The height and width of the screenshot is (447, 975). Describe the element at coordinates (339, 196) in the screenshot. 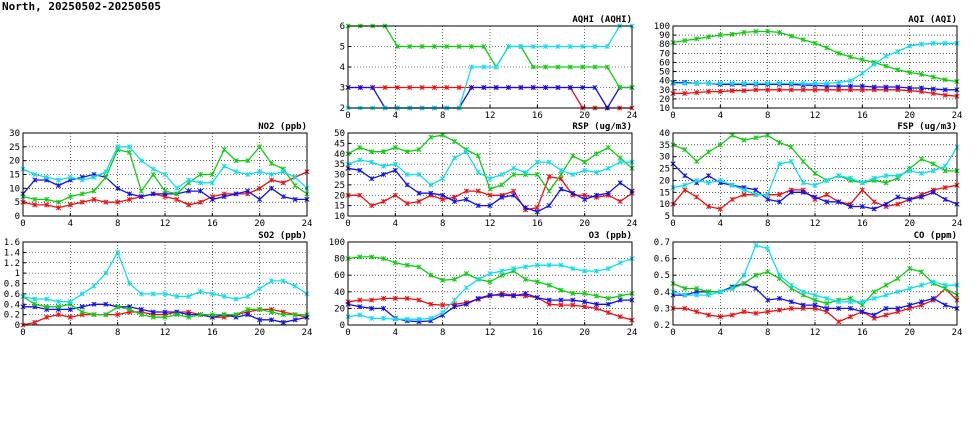

I see `y-tick-label: 20` at that location.